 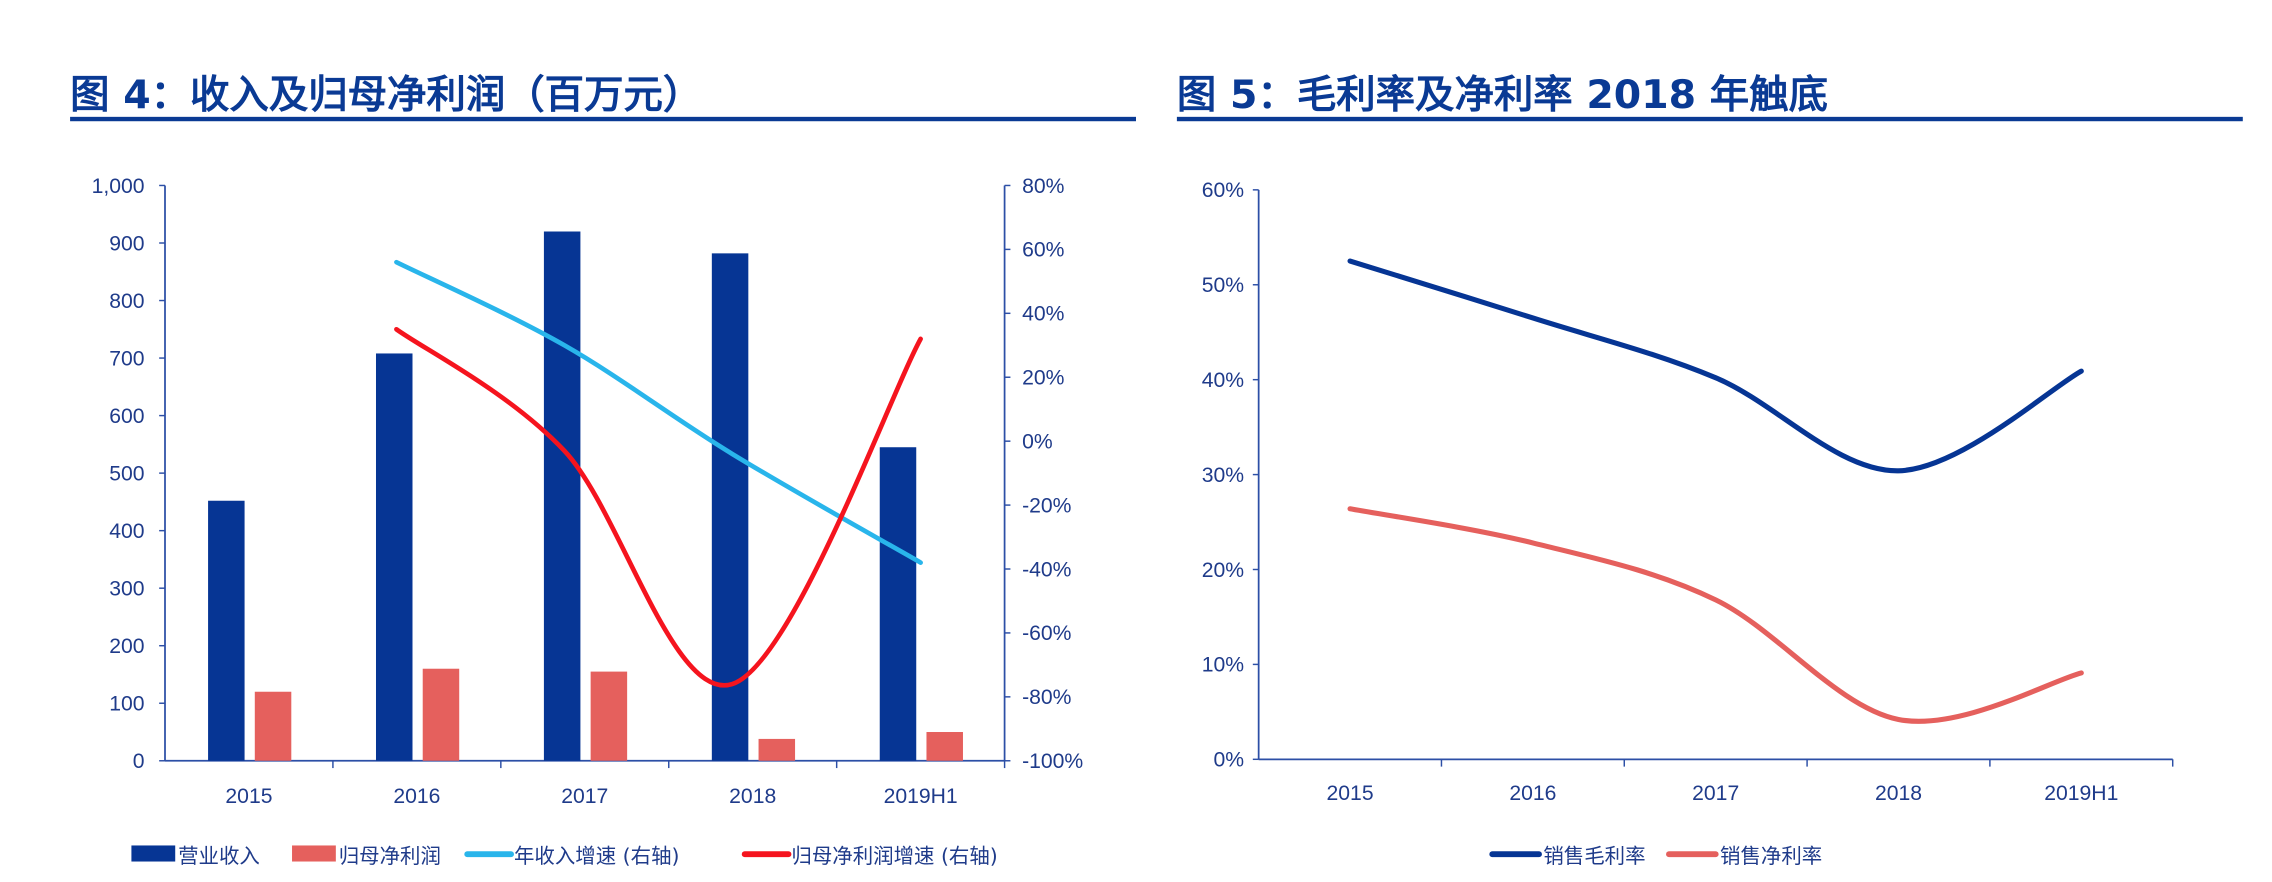 I want to click on legend-label: 归母净利润, so click(x=390, y=856).